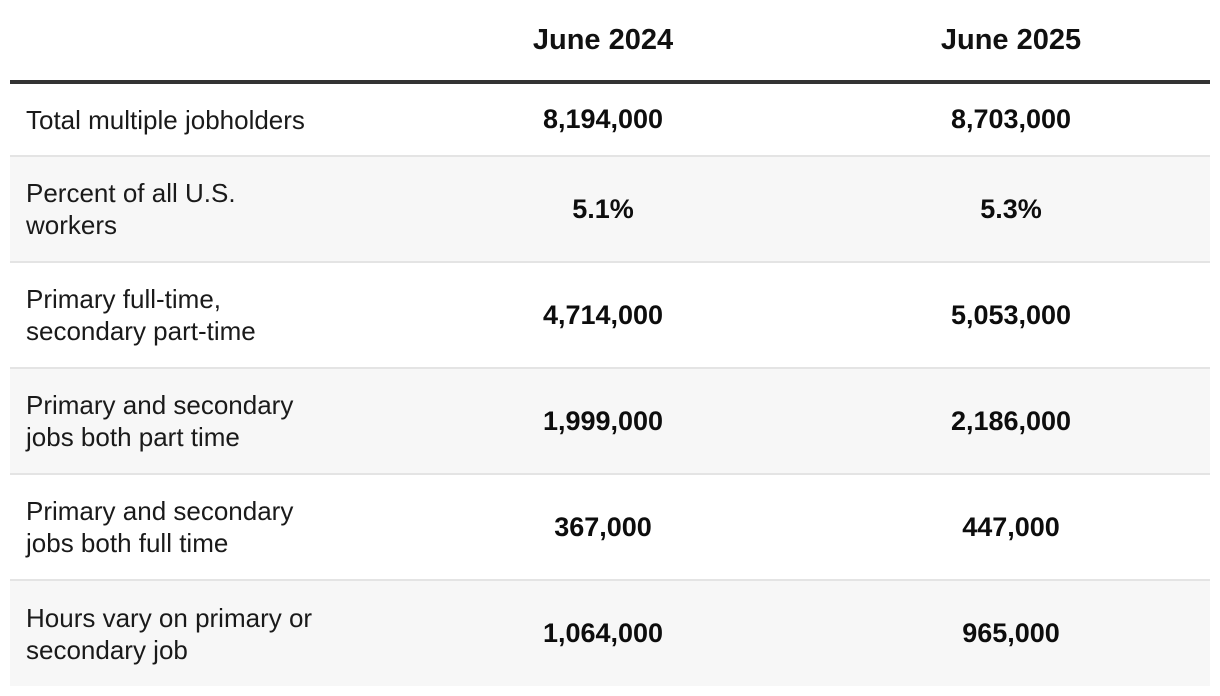 This screenshot has width=1220, height=696. I want to click on table-header: June 2024 June 2025, so click(610, 42).